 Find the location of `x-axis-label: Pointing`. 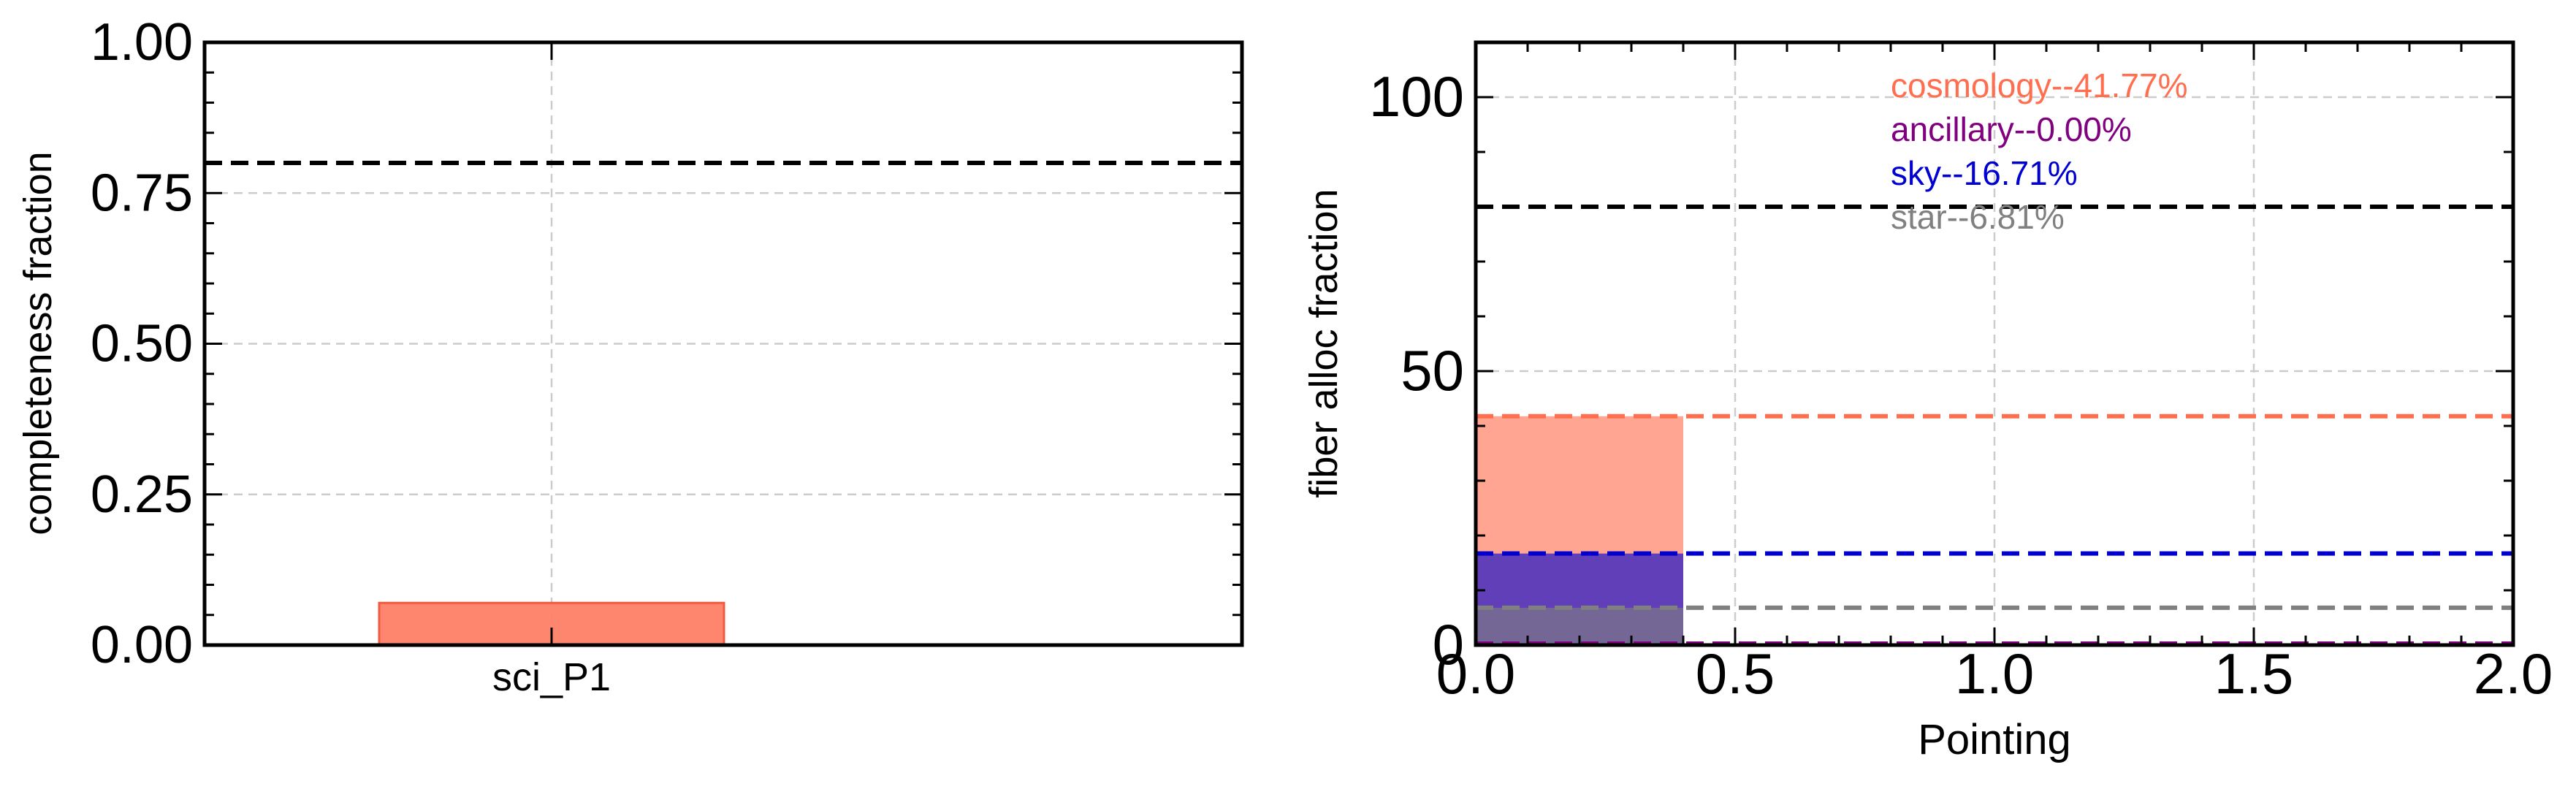

x-axis-label: Pointing is located at coordinates (1995, 739).